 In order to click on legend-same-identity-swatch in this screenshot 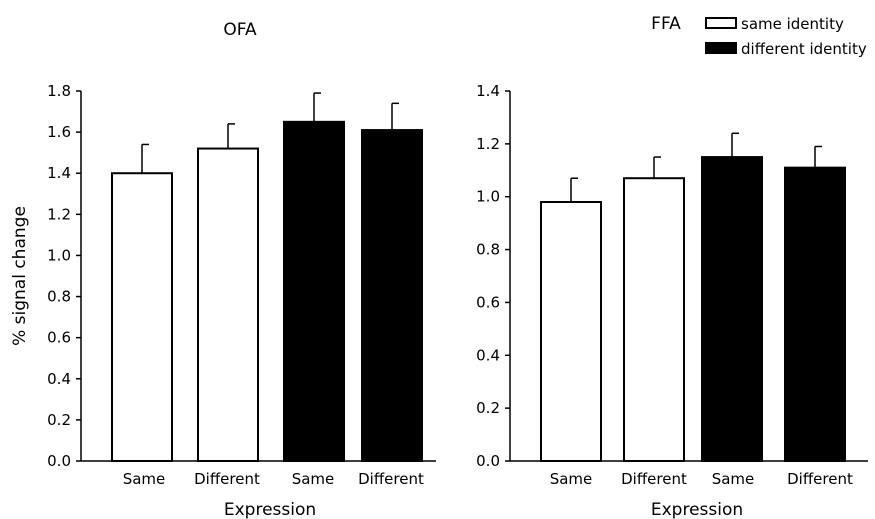, I will do `click(721, 23)`.